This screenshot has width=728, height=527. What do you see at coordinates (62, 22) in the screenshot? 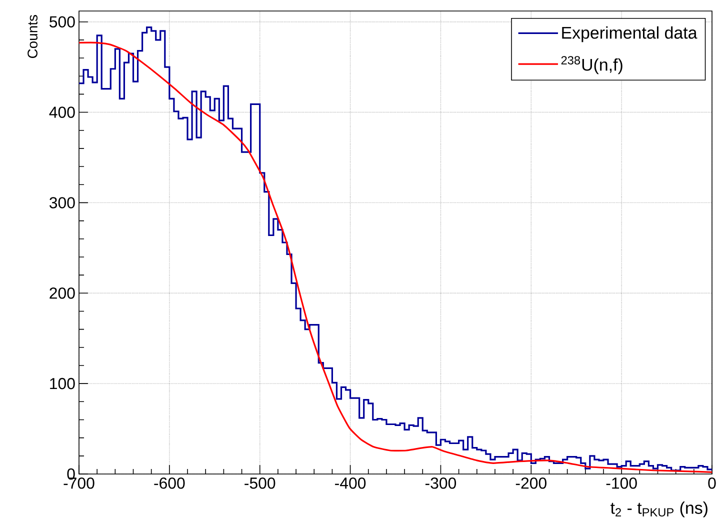
I see `y-tick-label: 500` at bounding box center [62, 22].